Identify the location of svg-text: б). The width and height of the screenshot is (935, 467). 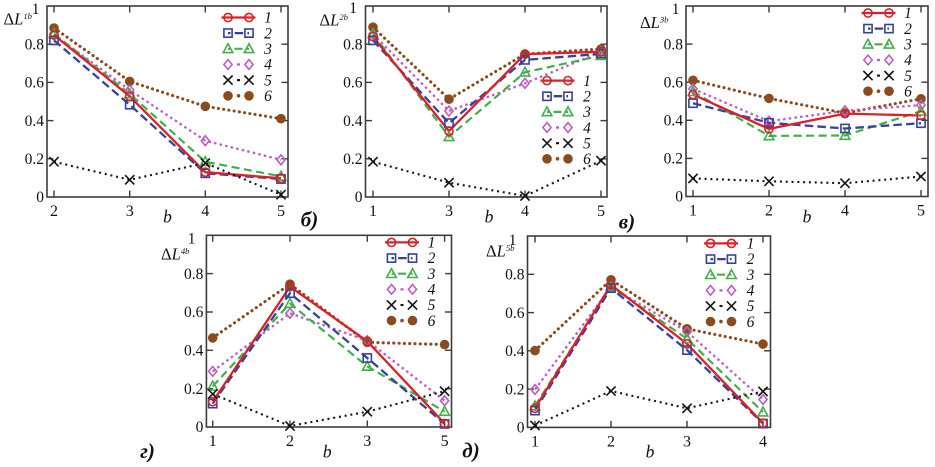
(309, 219).